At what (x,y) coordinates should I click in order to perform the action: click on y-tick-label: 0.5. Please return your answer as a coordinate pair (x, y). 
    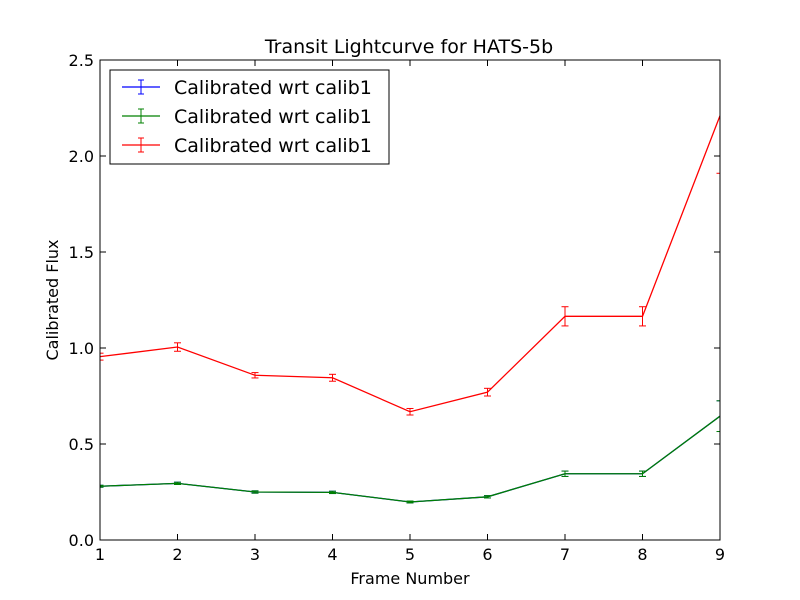
    Looking at the image, I should click on (81, 444).